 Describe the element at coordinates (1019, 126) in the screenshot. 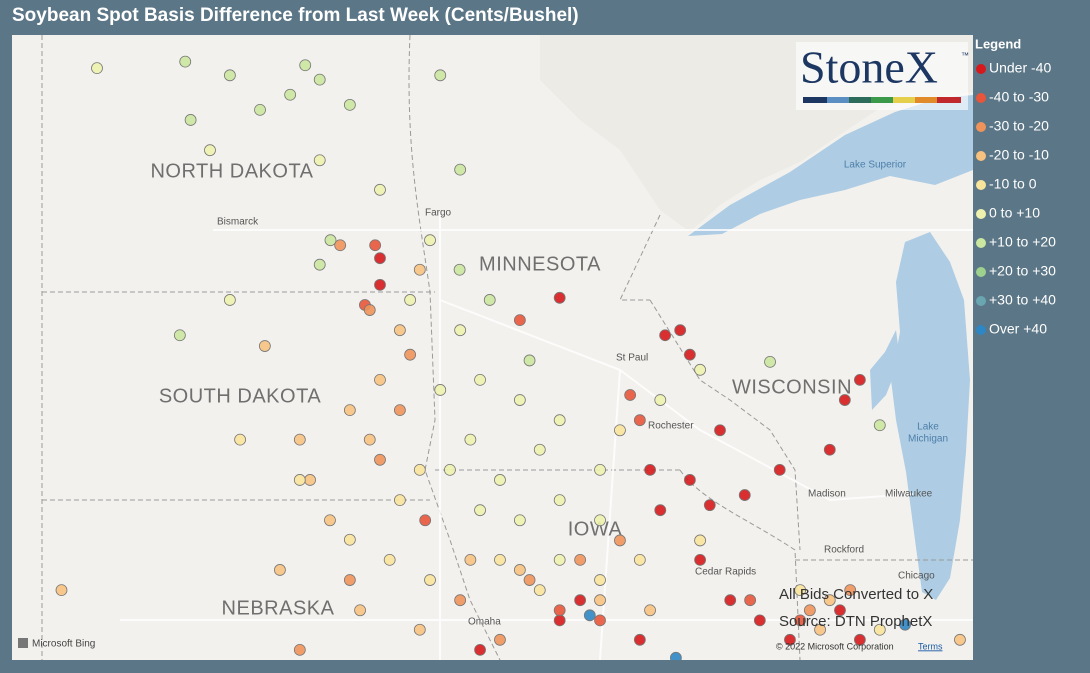

I see `legend-label: -30 to -20` at that location.